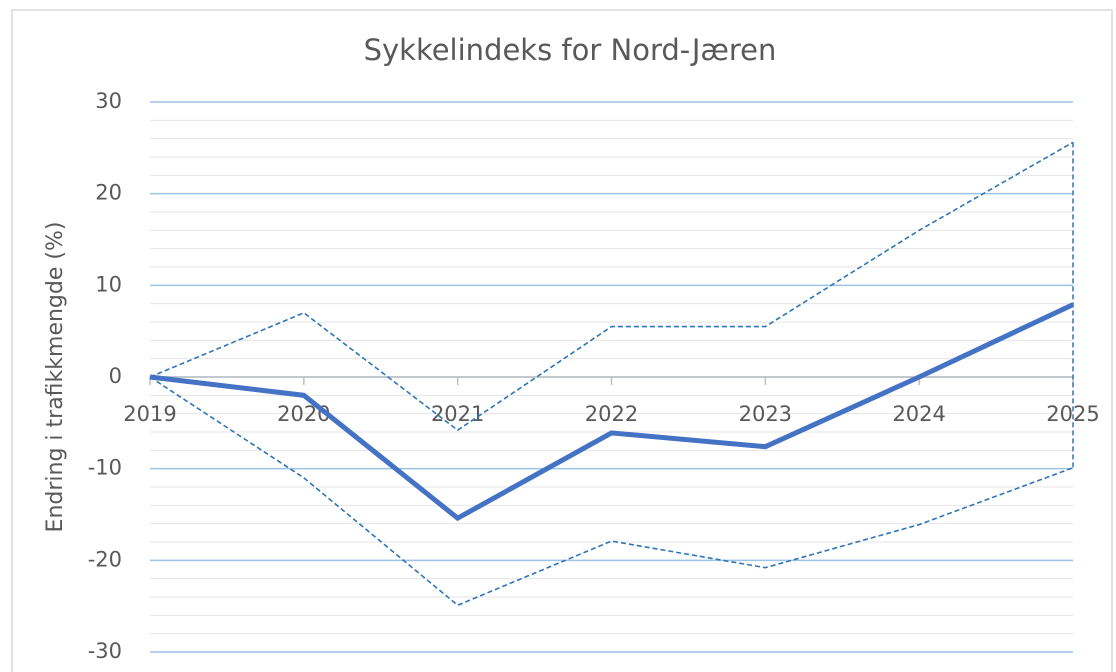  I want to click on x-tick-label: 2023, so click(765, 414).